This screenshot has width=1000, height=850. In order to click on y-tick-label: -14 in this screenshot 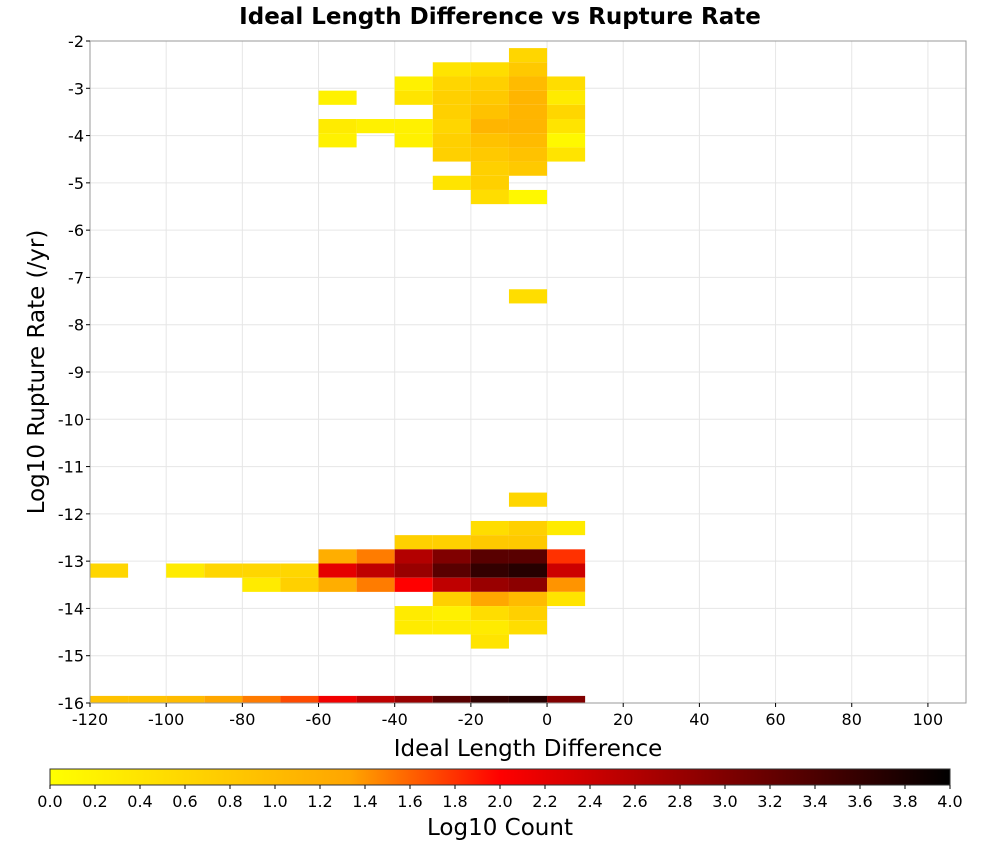, I will do `click(71, 608)`.